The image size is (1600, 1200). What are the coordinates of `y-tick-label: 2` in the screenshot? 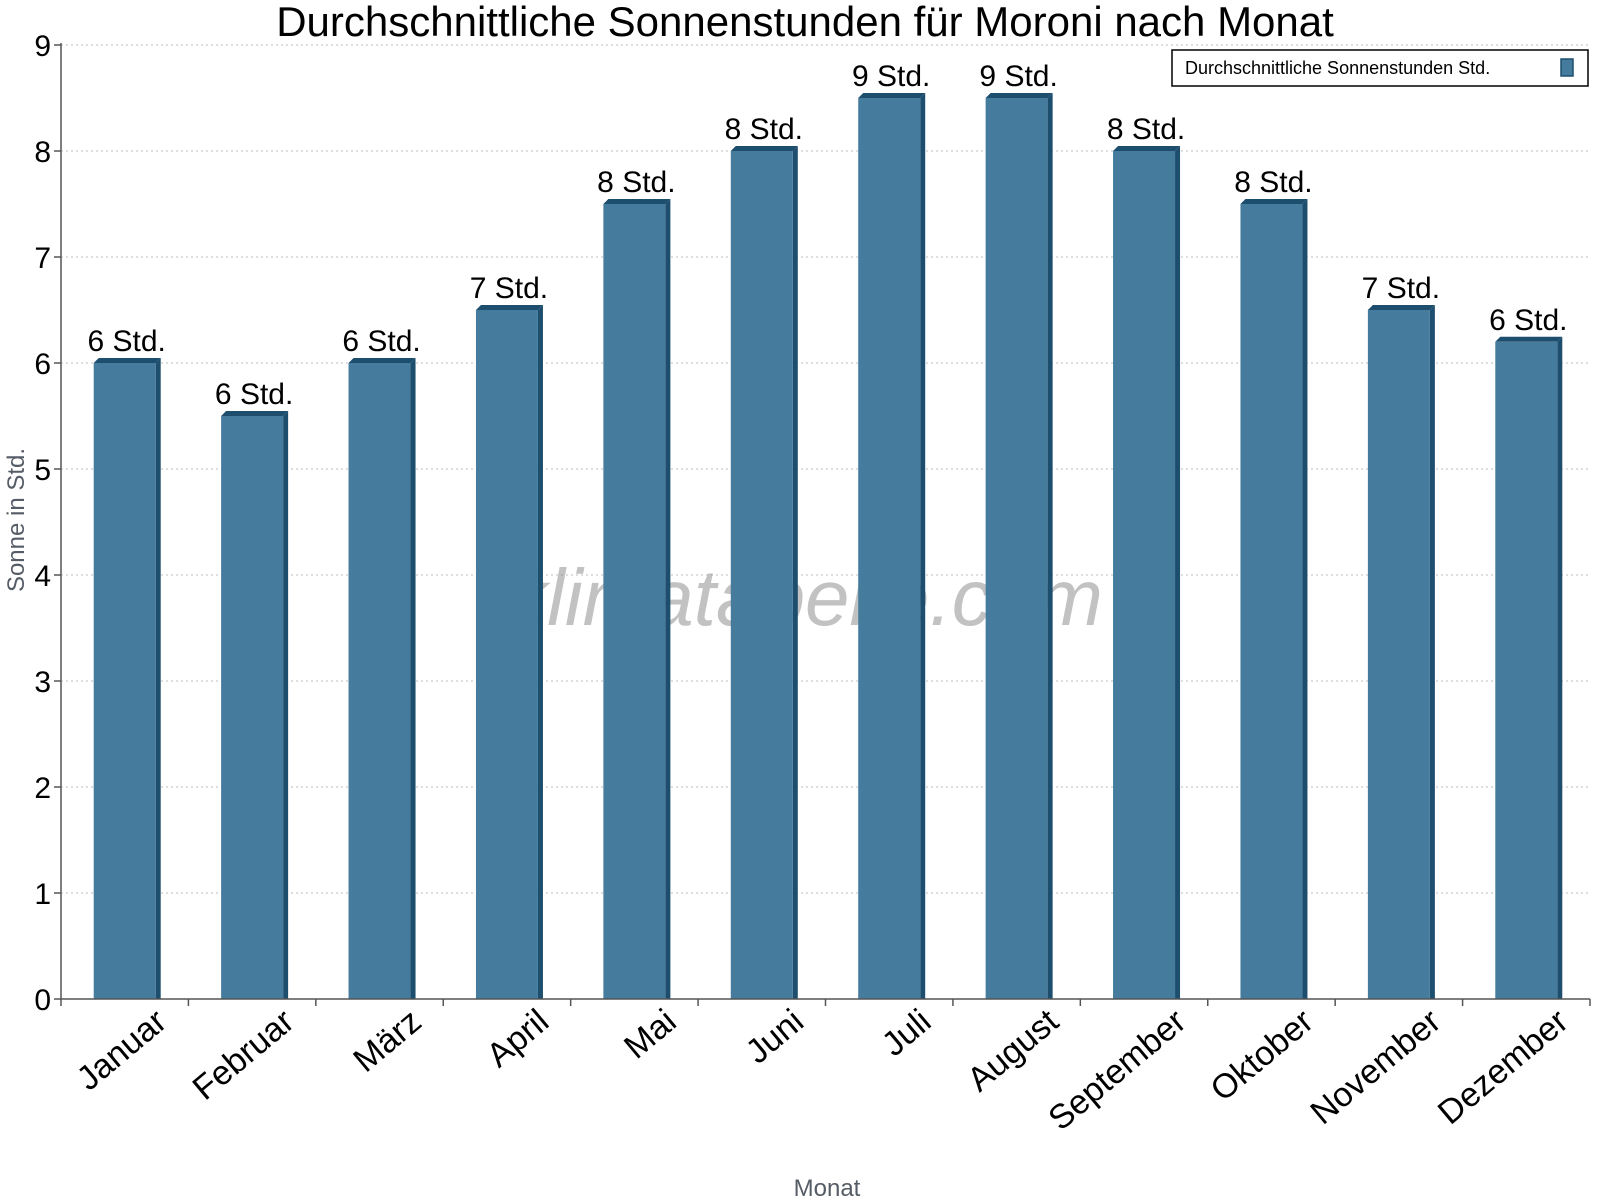 It's located at (42, 788).